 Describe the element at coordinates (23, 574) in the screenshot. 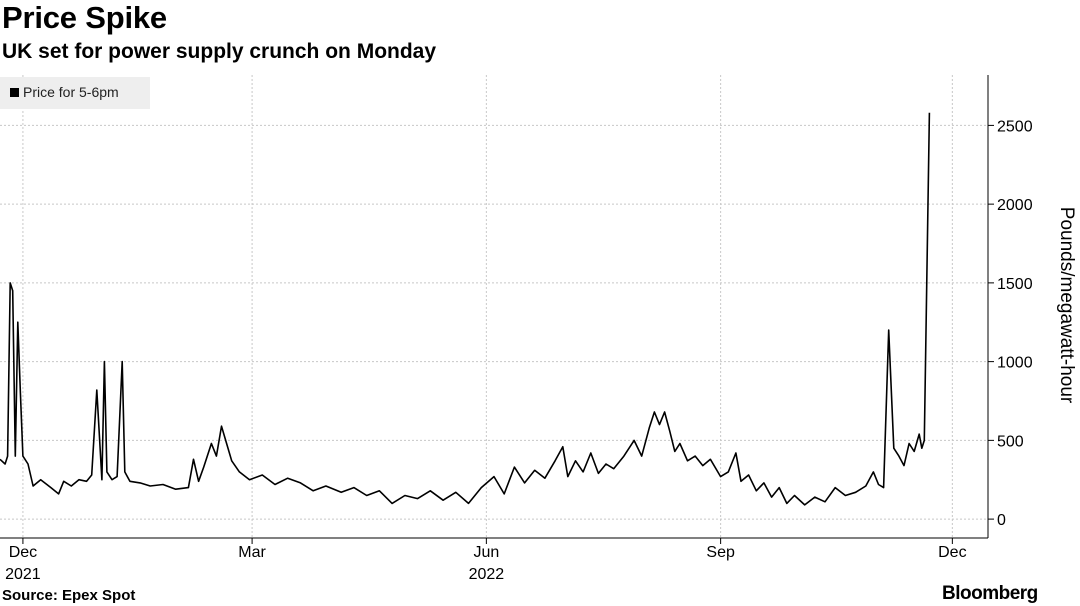

I see `x-tick-sublabel: 2021` at that location.